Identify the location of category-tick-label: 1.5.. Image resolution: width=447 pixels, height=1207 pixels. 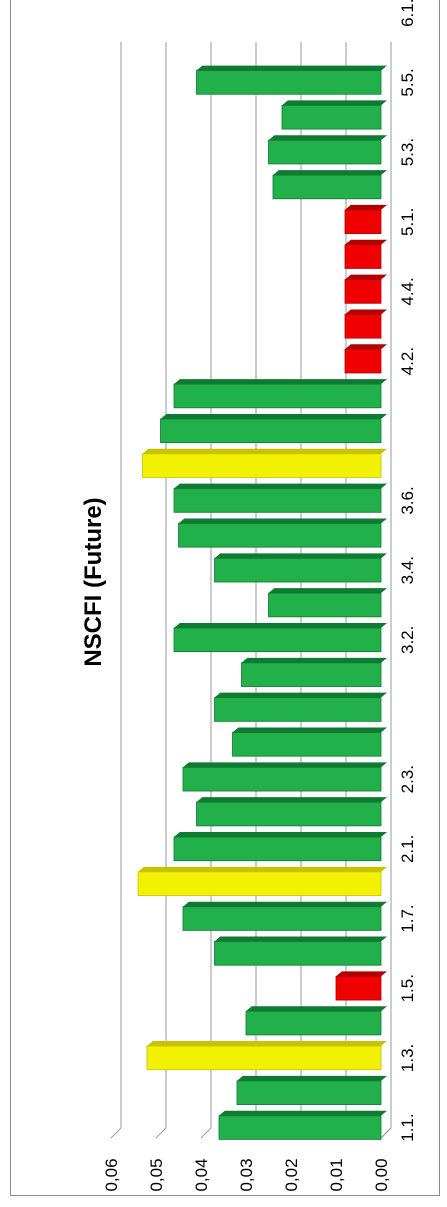
(407, 988).